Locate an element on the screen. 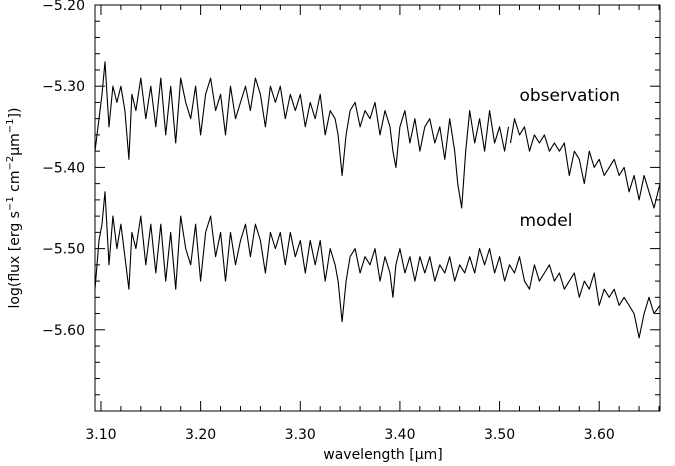 The width and height of the screenshot is (675, 466). y-tick-label: −5.30 is located at coordinates (63, 87).